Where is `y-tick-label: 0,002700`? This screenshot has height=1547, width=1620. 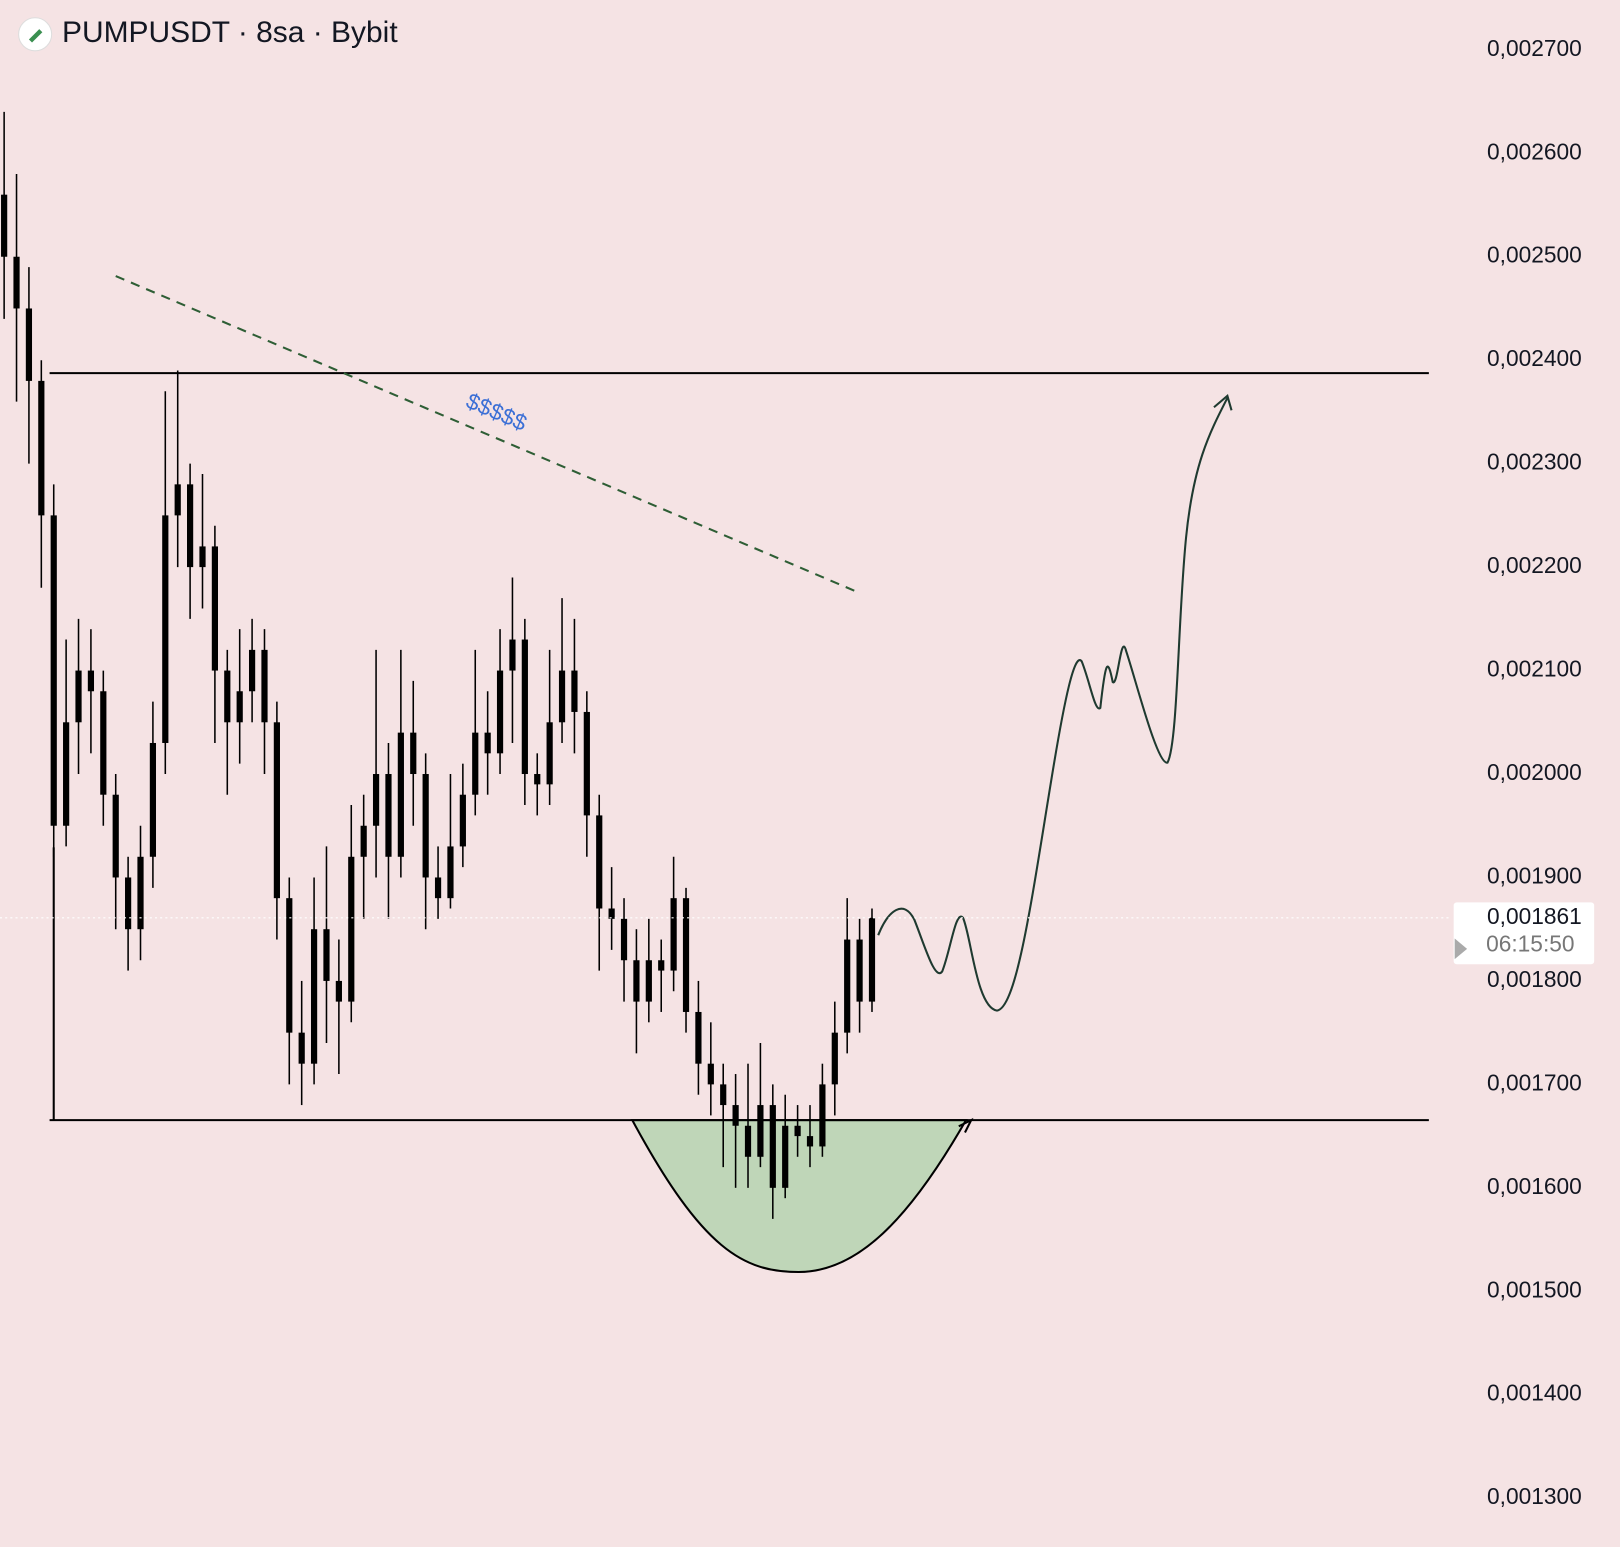 y-tick-label: 0,002700 is located at coordinates (1534, 48).